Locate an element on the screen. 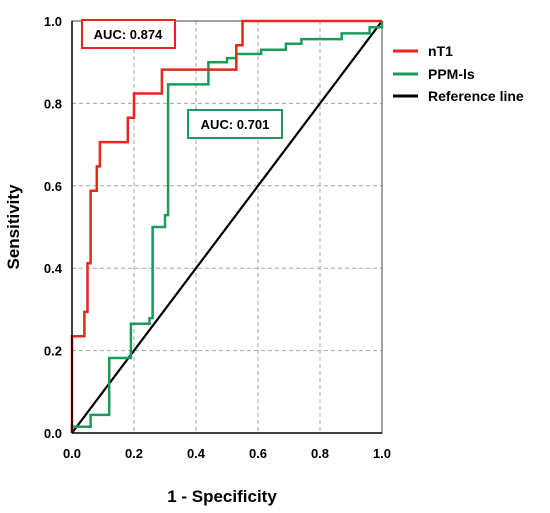 The height and width of the screenshot is (513, 550). y-tick-label: 0.6 is located at coordinates (53, 186).